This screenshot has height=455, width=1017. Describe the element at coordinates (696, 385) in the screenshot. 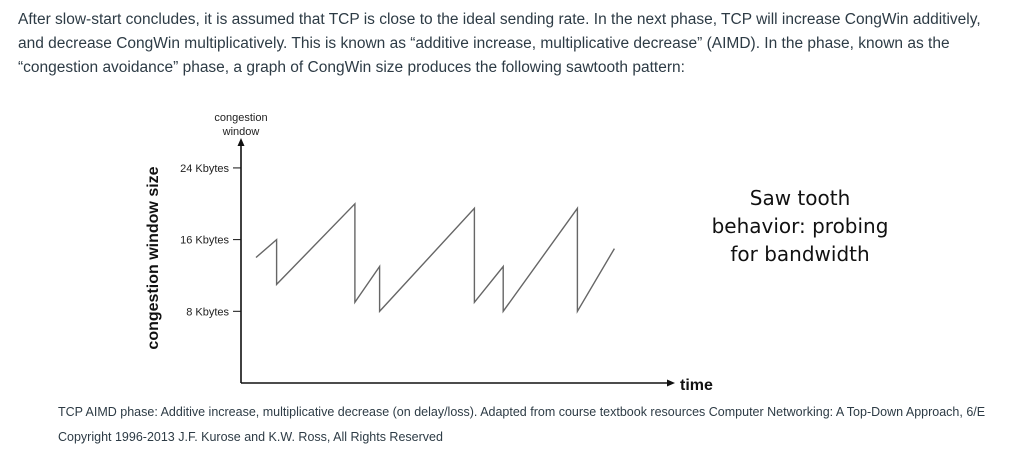

I see `x-axis-label: time` at that location.